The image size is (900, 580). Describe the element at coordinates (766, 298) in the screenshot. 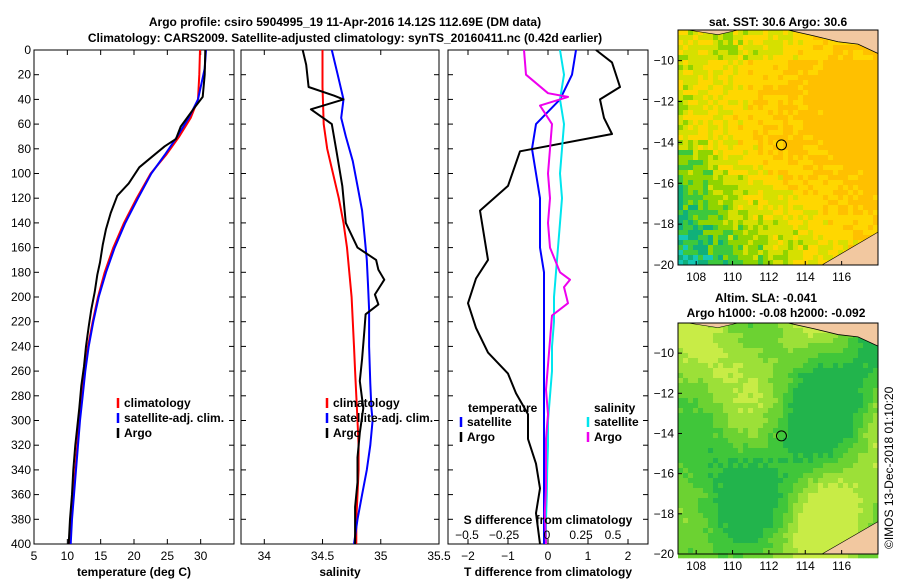

I see `map-title: Altim. SLA: -0.041` at that location.